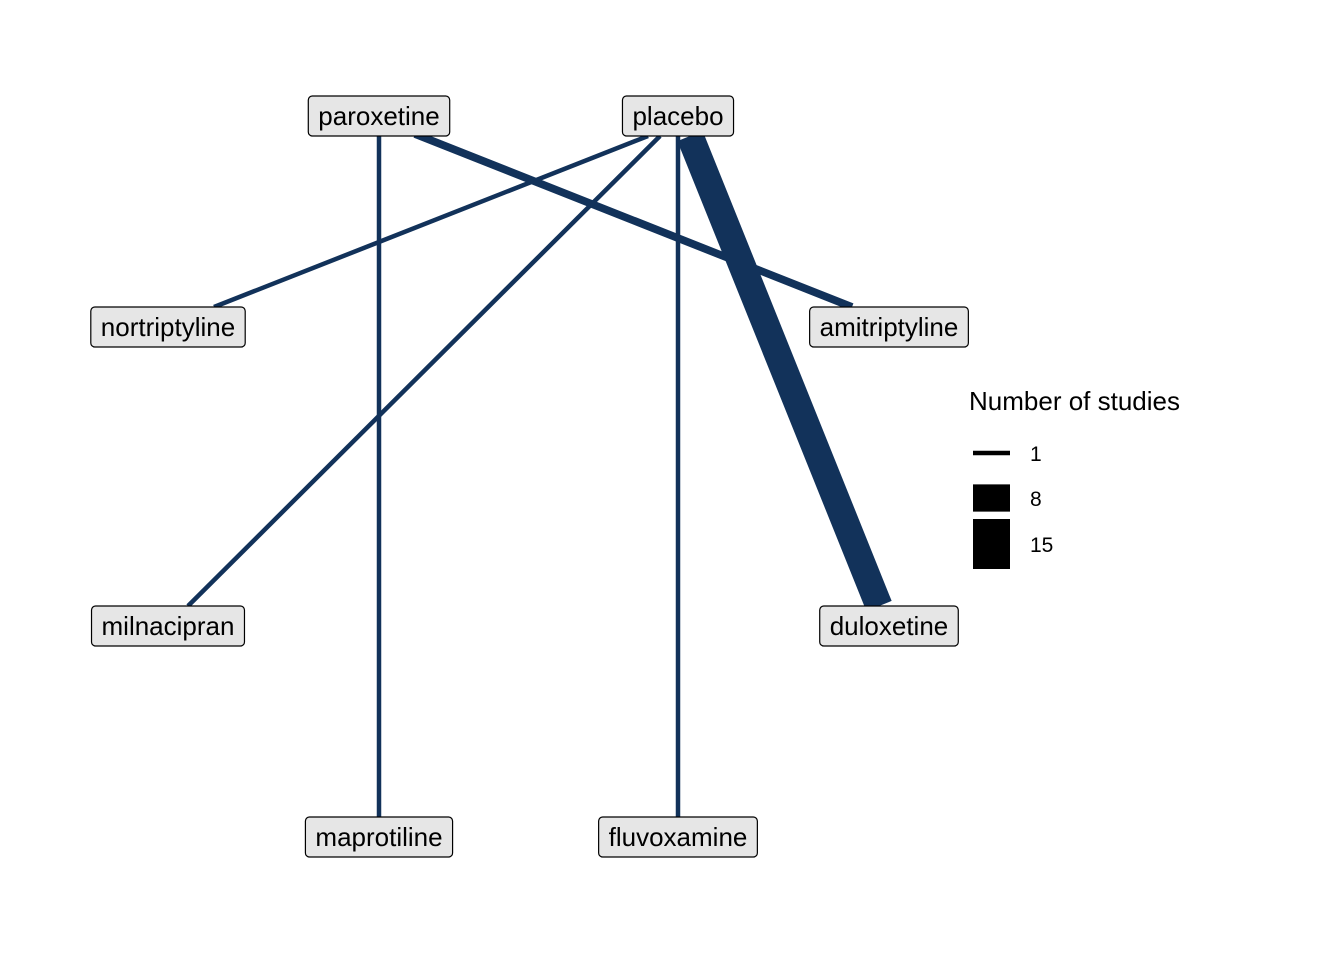 The height and width of the screenshot is (965, 1344). I want to click on edge-placebo-duloxetine, so click(784, 371).